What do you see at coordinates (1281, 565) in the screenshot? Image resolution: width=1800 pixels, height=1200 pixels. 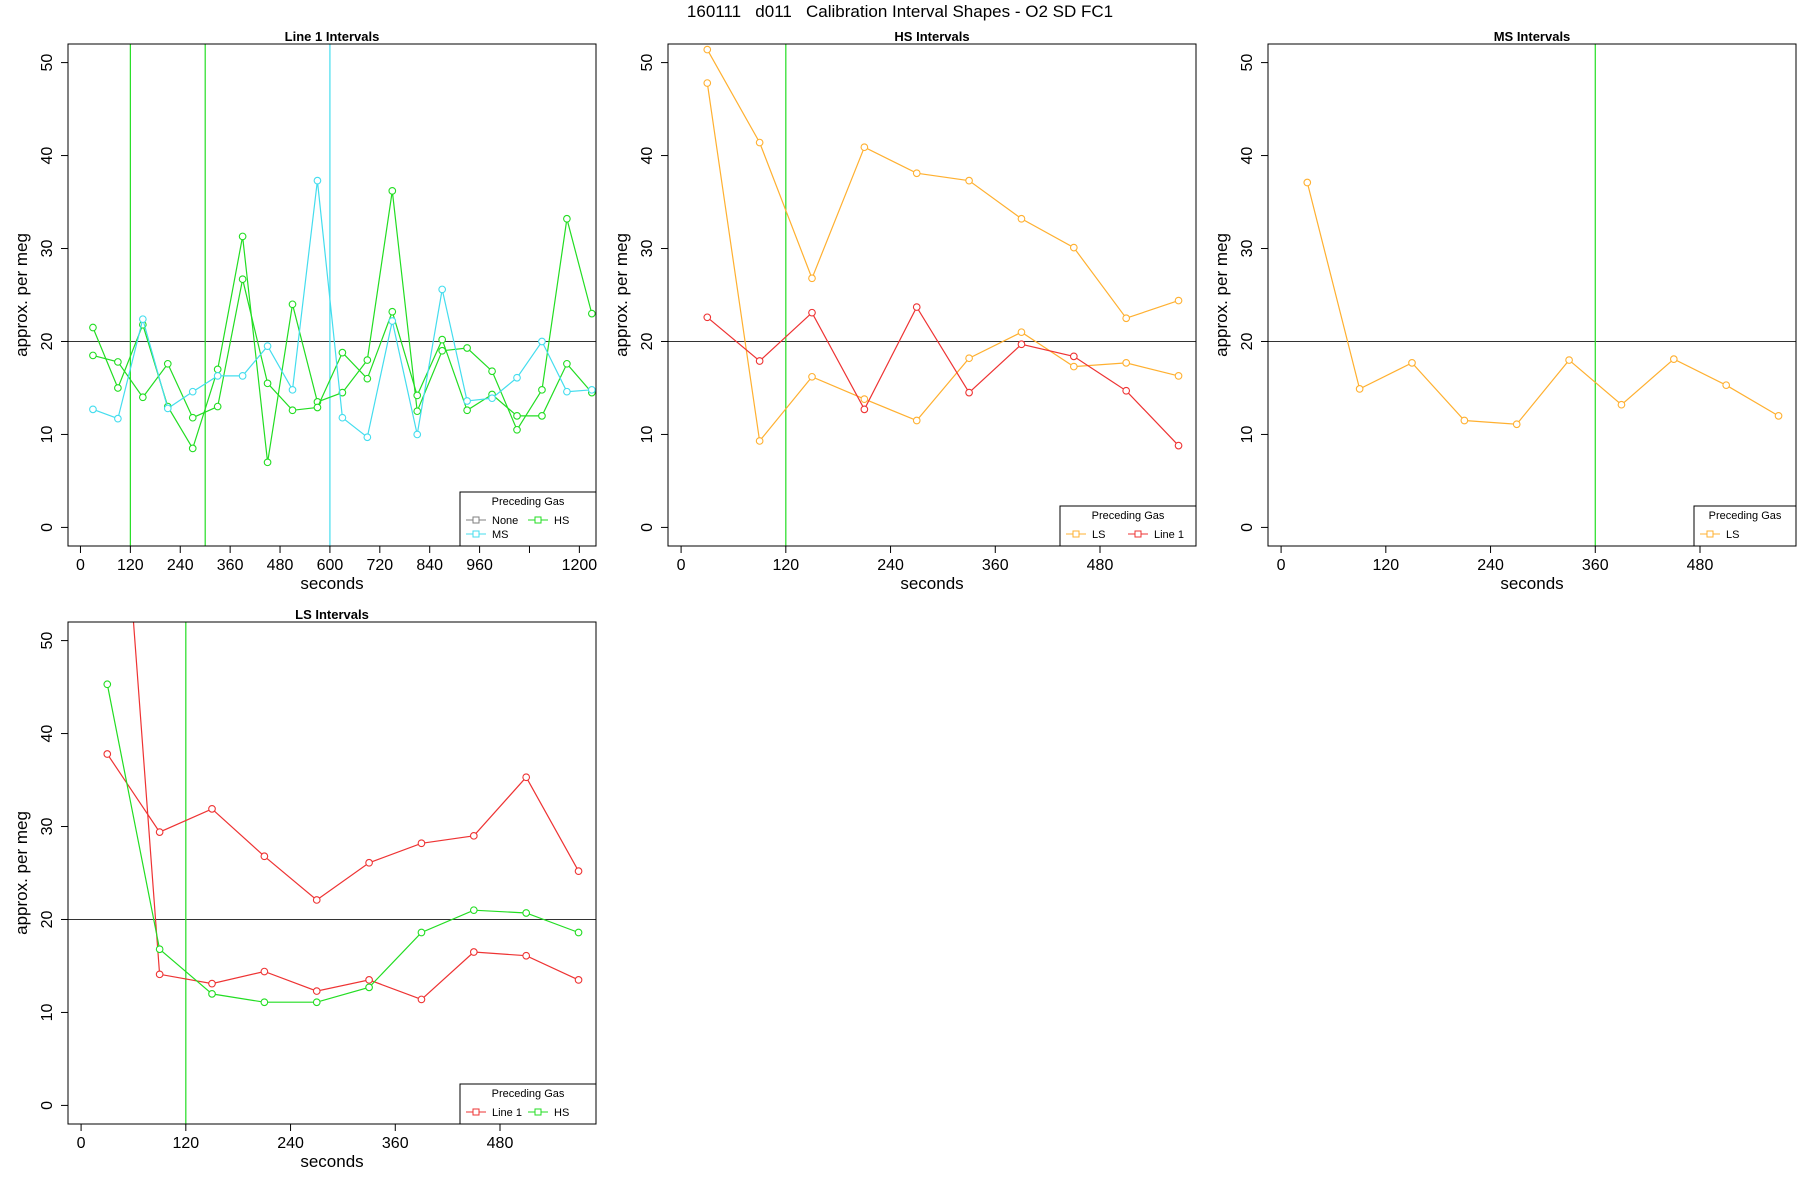 I see `x-tick-label: 0` at bounding box center [1281, 565].